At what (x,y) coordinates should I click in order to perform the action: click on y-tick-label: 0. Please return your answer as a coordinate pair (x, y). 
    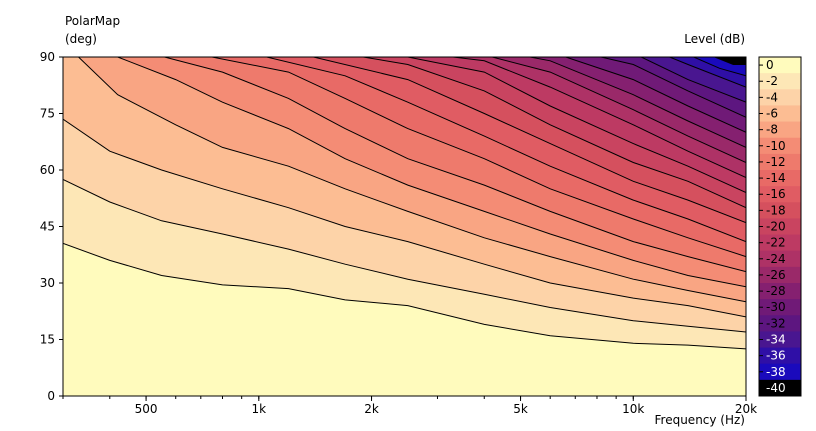
    Looking at the image, I should click on (51, 396).